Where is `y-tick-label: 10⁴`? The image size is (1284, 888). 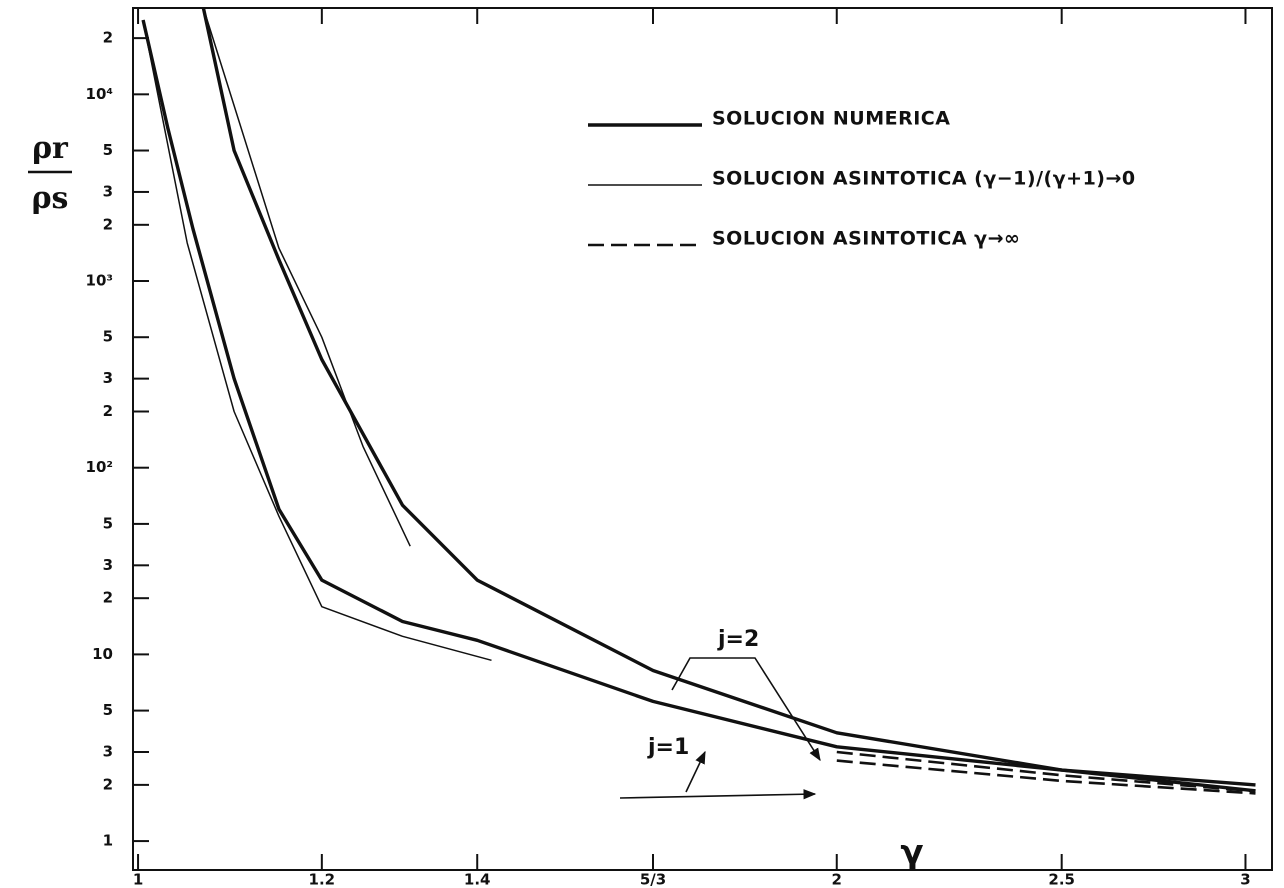 y-tick-label: 10⁴ is located at coordinates (99, 94).